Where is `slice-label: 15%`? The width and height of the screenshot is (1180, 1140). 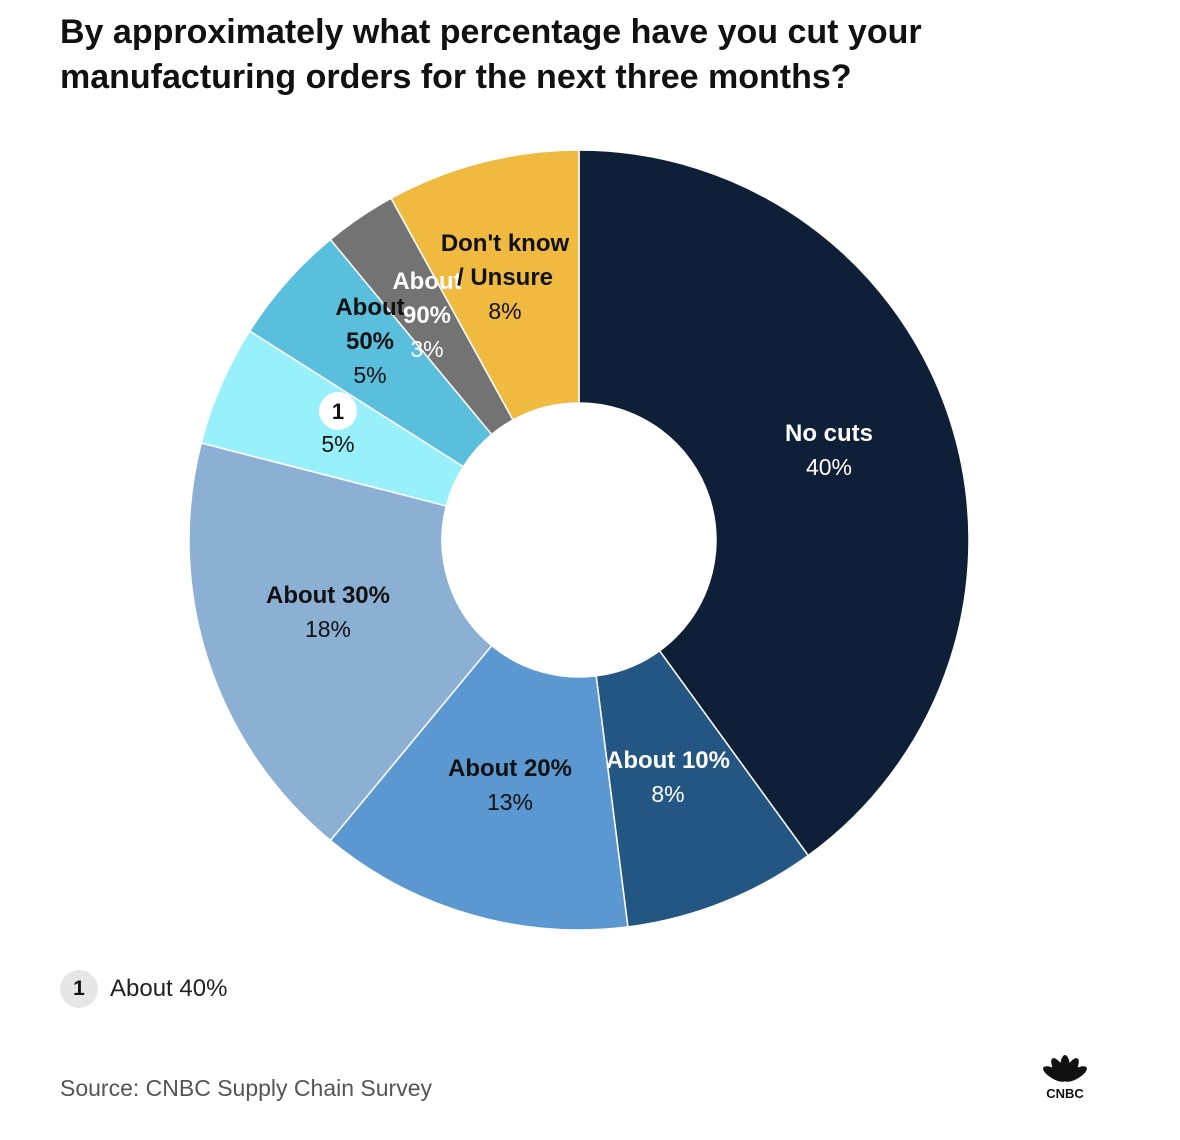 slice-label: 15% is located at coordinates (338, 424).